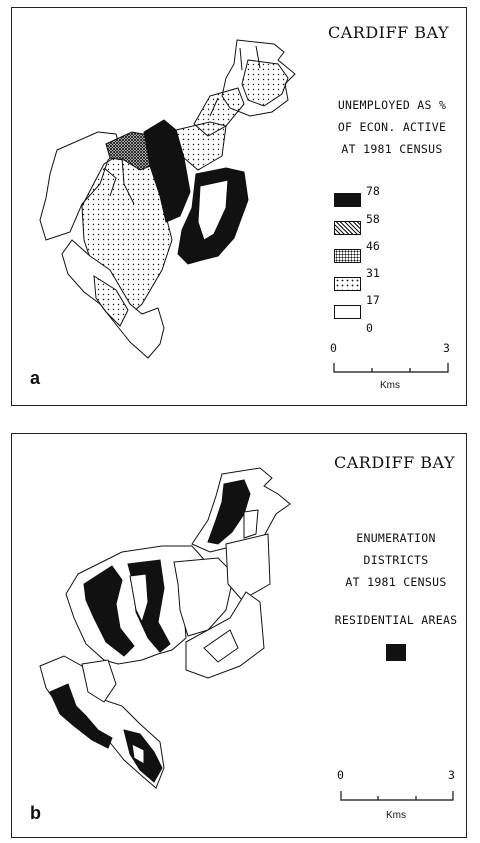 This screenshot has height=843, width=480. Describe the element at coordinates (373, 246) in the screenshot. I see `legend-break-46: 46` at that location.